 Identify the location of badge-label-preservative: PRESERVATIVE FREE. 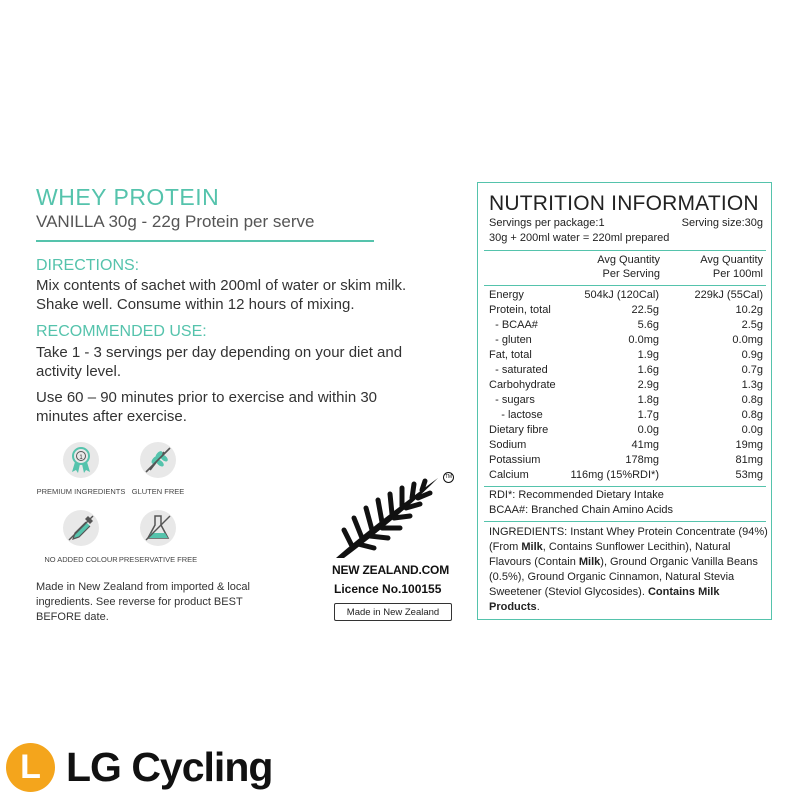
(158, 559).